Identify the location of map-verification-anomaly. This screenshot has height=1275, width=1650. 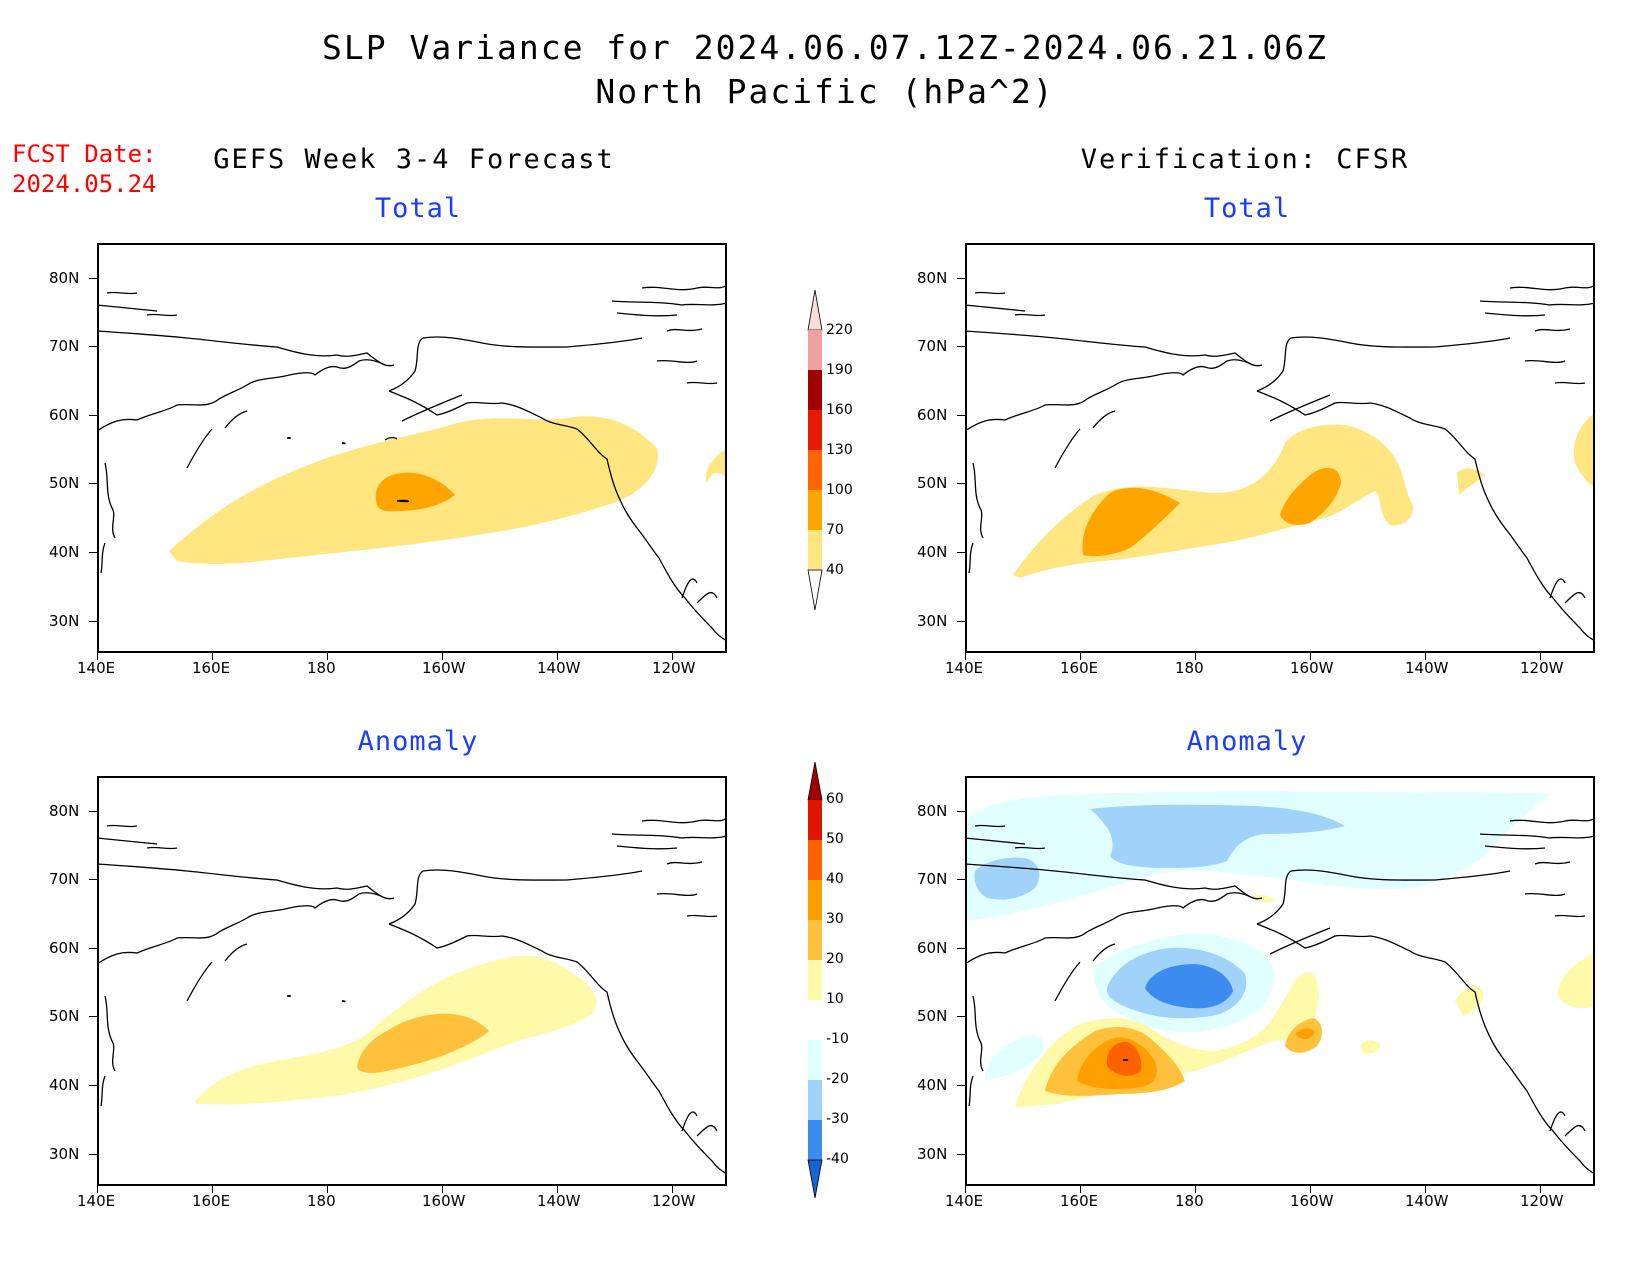
(1280, 981).